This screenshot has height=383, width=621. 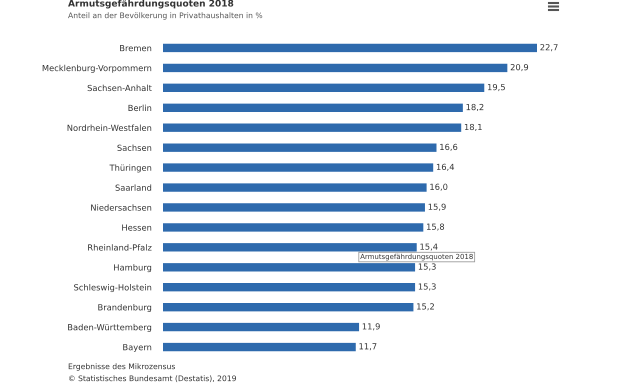 I want to click on data-label: 15,9, so click(x=437, y=207).